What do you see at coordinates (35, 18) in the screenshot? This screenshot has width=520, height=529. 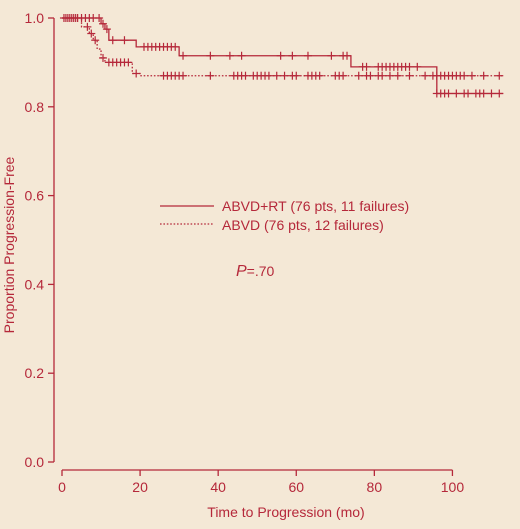 I see `y-tick-label: 1.0` at bounding box center [35, 18].